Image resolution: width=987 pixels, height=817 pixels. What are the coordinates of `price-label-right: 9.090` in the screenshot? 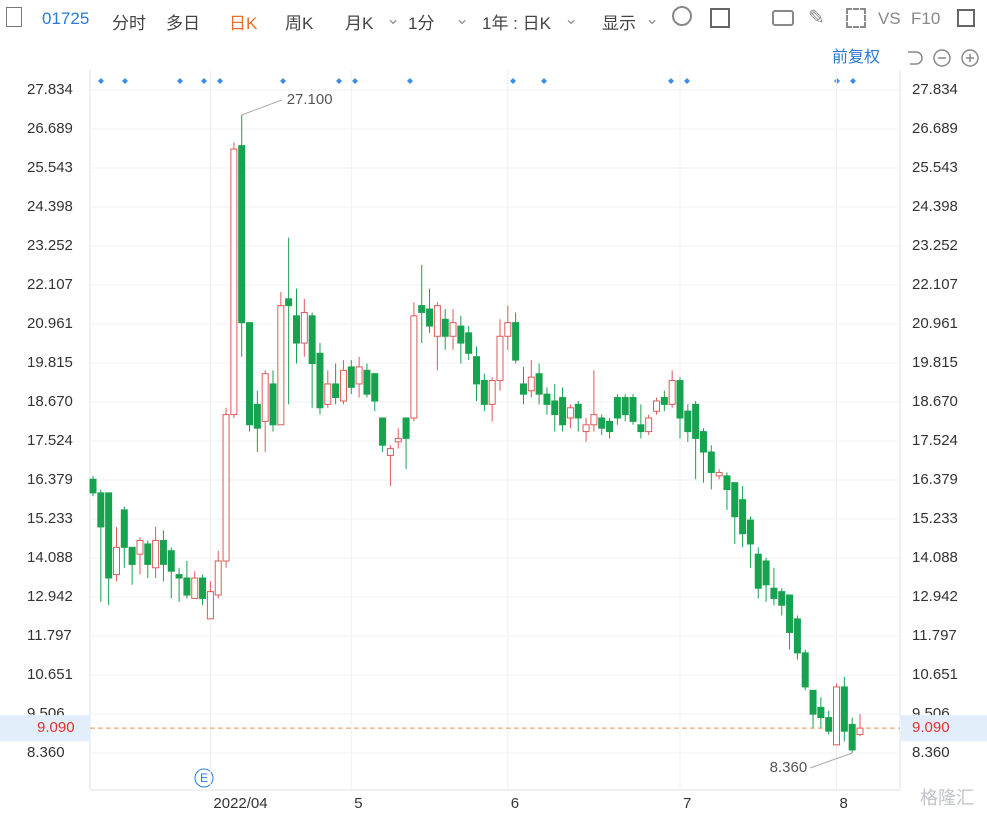 It's located at (931, 727).